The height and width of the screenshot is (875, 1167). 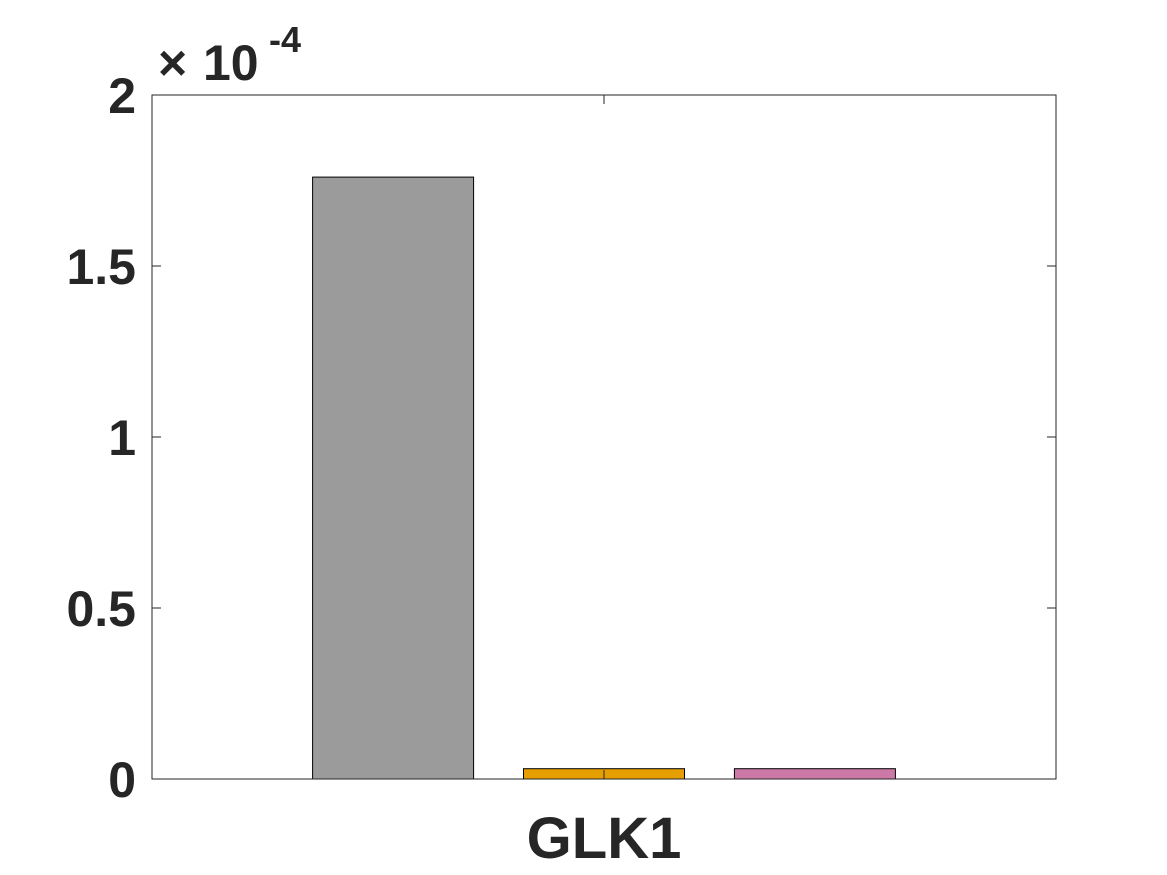 What do you see at coordinates (285, 39) in the screenshot?
I see `exponent-power: -4` at bounding box center [285, 39].